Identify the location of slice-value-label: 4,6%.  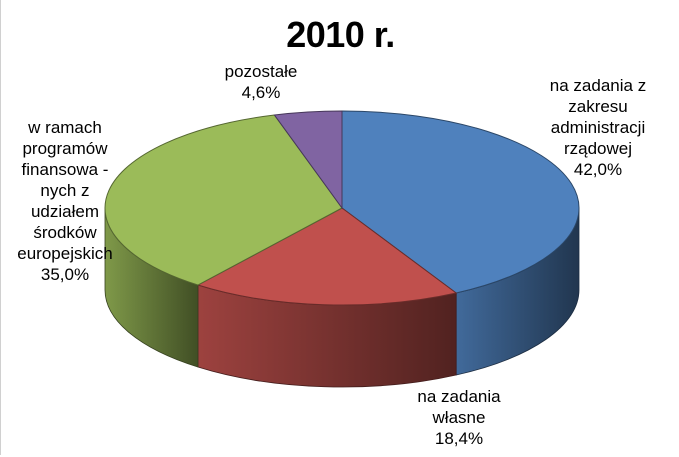
(261, 92).